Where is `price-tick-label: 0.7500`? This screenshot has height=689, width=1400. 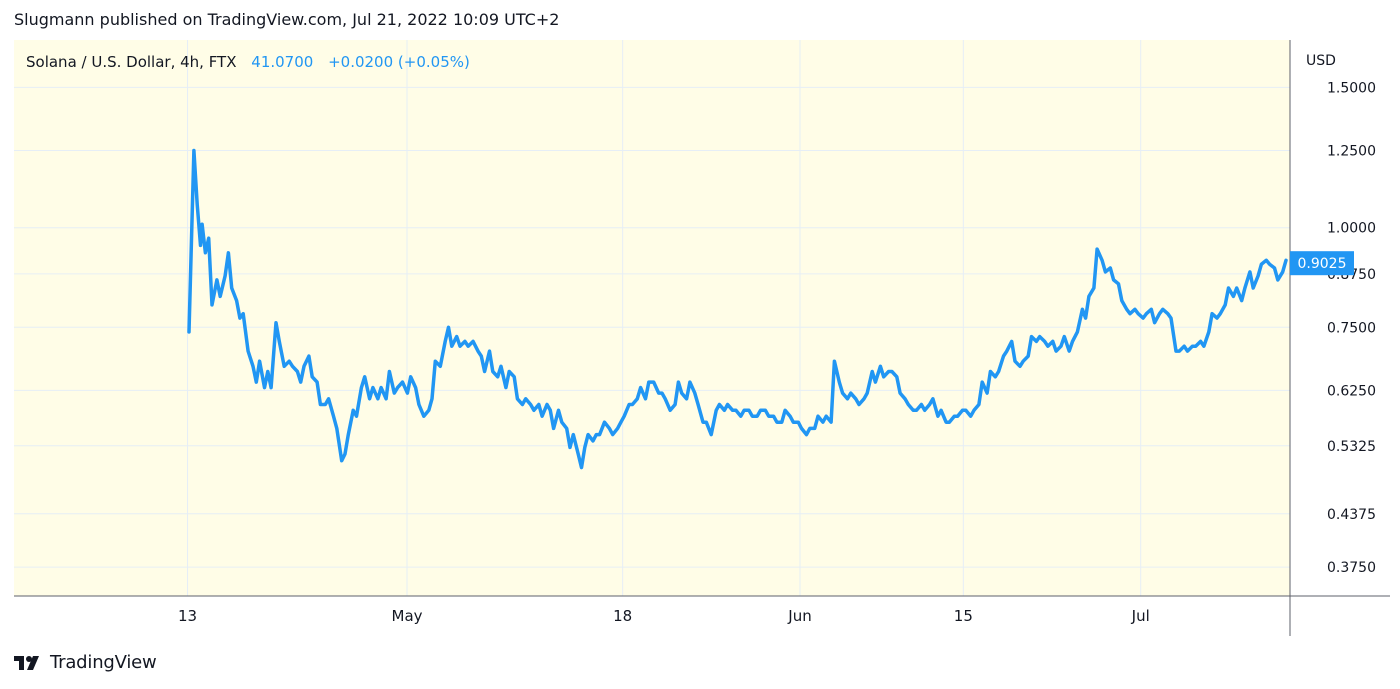 price-tick-label: 0.7500 is located at coordinates (1351, 328).